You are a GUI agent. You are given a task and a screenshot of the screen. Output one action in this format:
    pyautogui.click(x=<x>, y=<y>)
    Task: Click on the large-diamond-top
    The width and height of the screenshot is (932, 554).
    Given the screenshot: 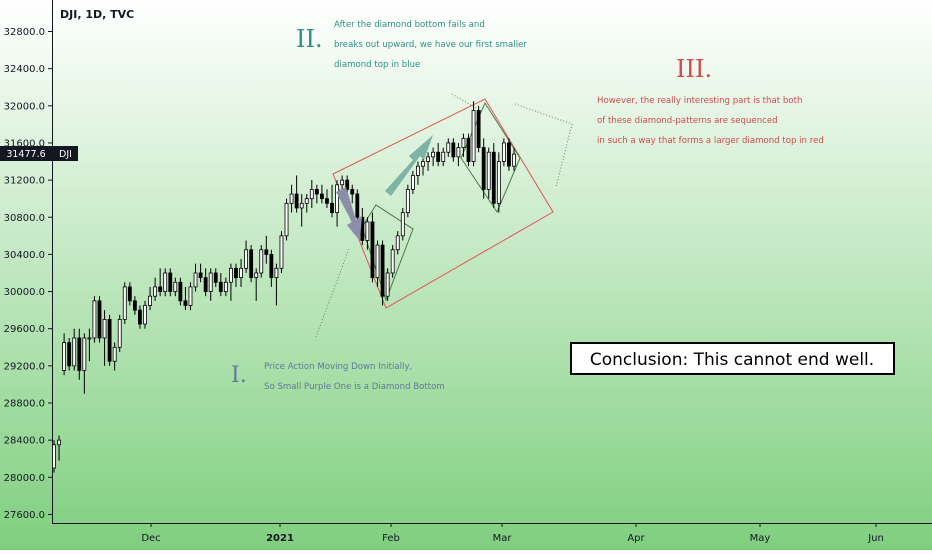 What is the action you would take?
    pyautogui.click(x=443, y=203)
    